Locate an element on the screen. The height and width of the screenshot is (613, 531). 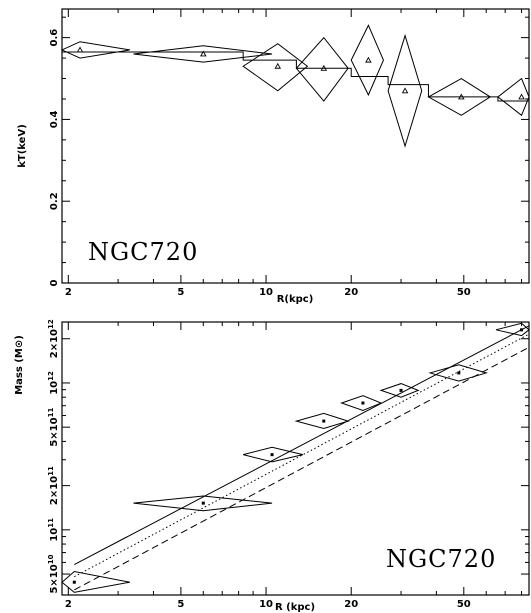
temperature-step-model is located at coordinates (295, 76).